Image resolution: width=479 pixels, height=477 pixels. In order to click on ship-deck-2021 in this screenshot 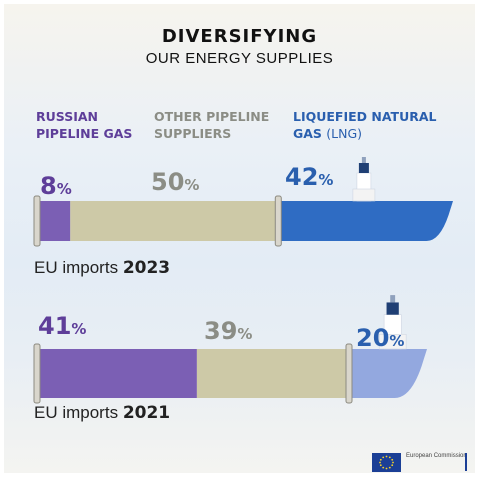, I will do `click(392, 341)`.